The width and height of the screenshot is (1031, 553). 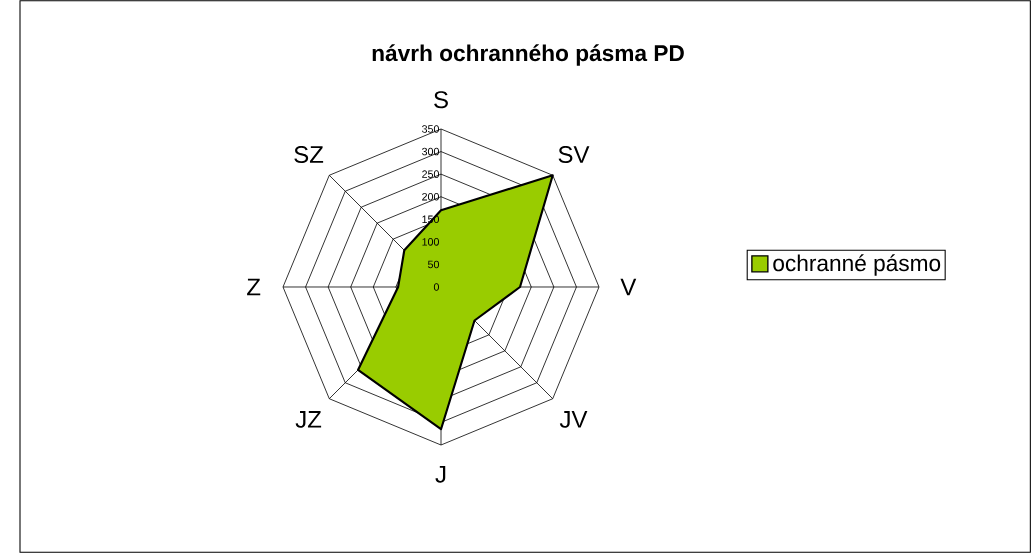 What do you see at coordinates (430, 151) in the screenshot?
I see `y-tick-label: 300` at bounding box center [430, 151].